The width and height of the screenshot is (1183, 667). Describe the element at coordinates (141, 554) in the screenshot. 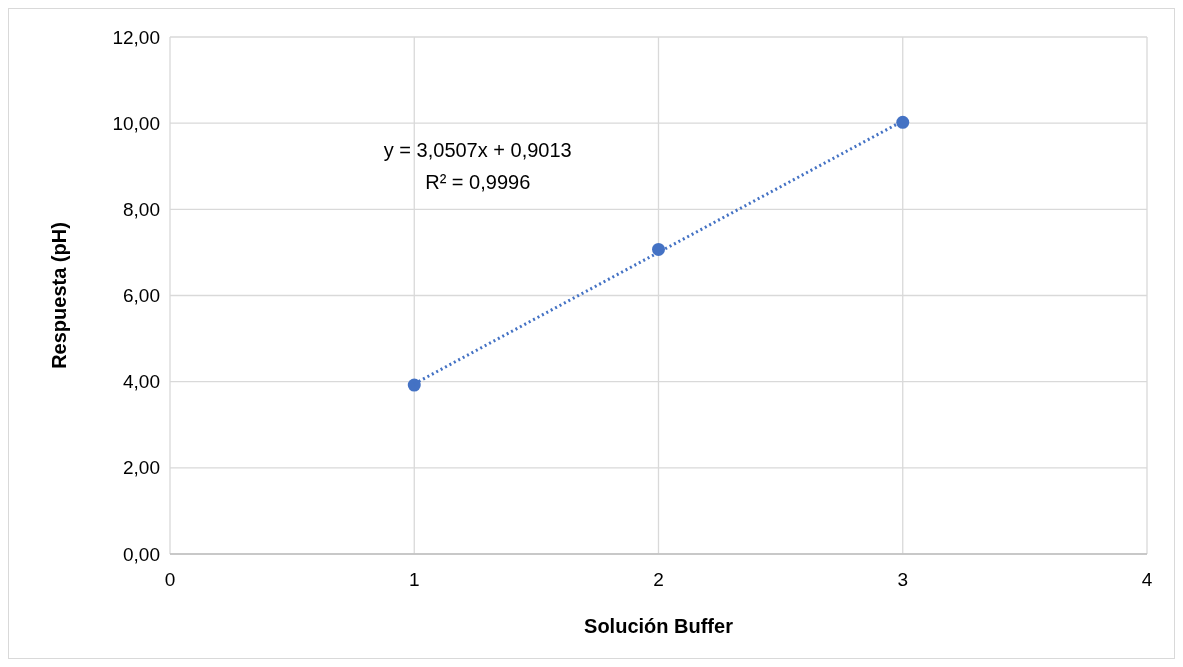

I see `y-tick-label: 0,00` at that location.